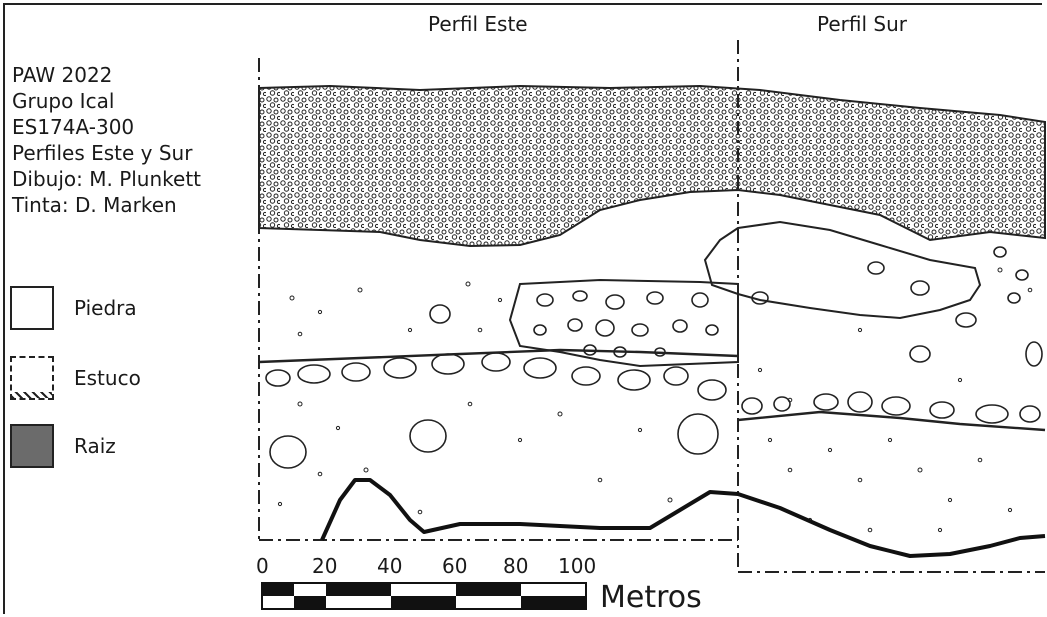 The width and height of the screenshot is (1047, 617). Describe the element at coordinates (105, 308) in the screenshot. I see `legend-label: Piedra` at that location.